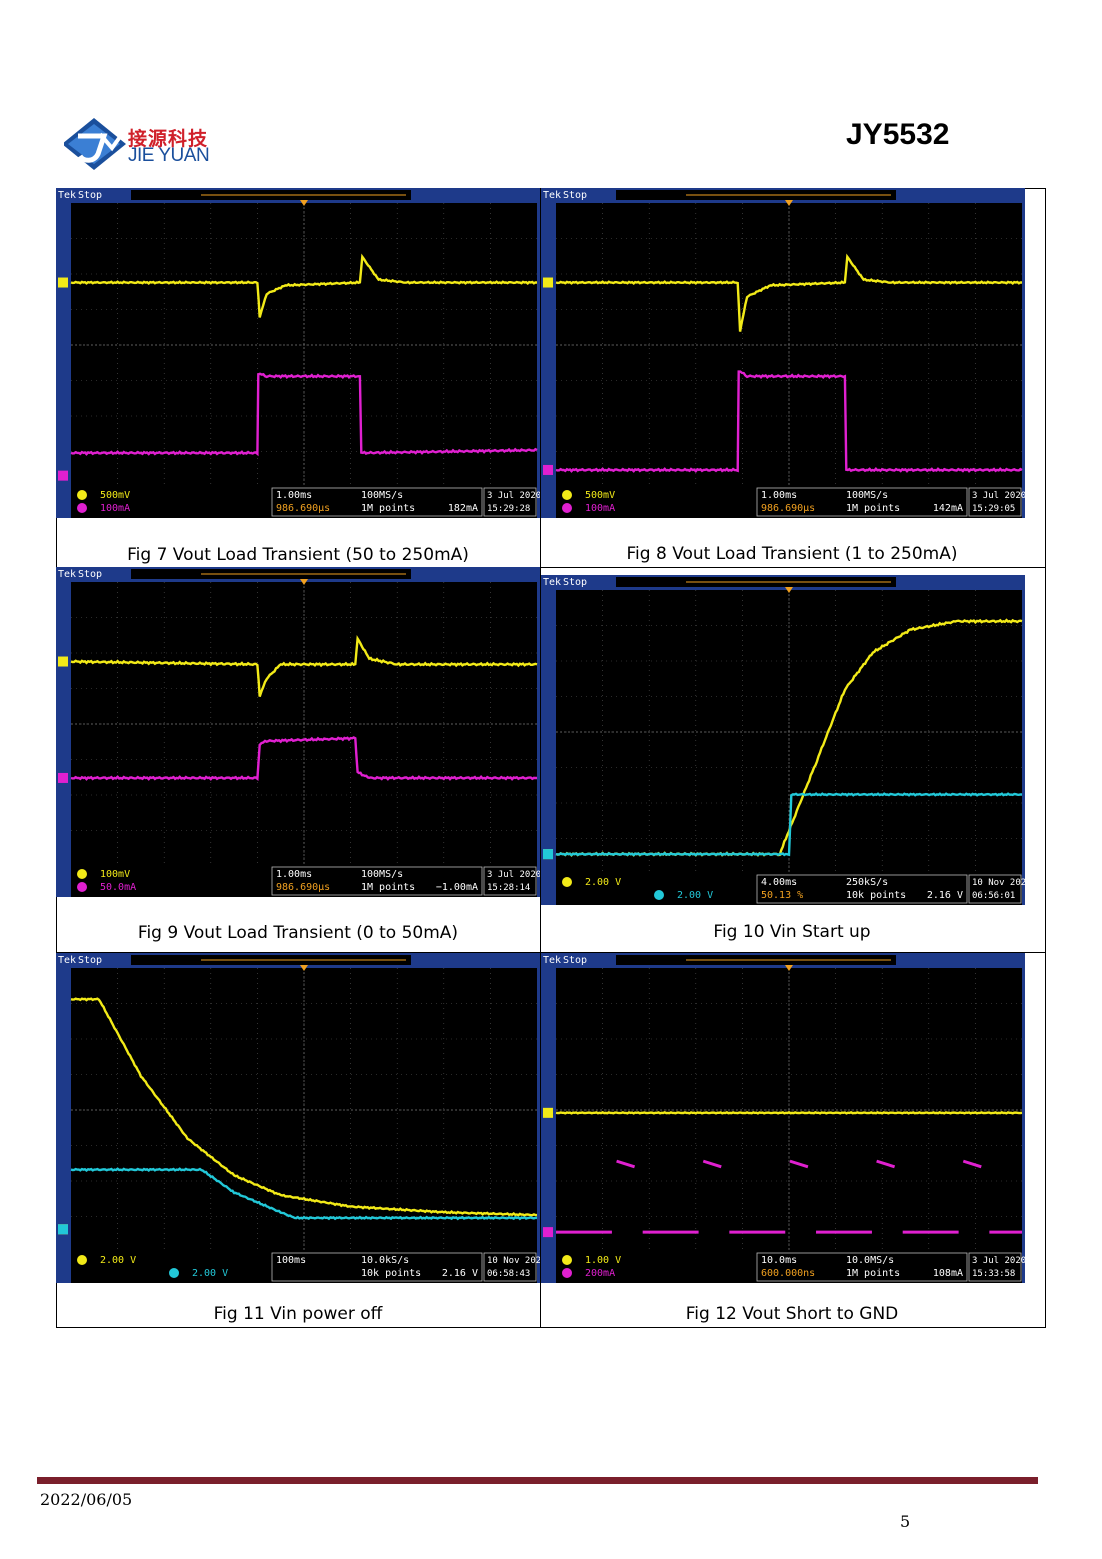 This screenshot has width=1102, height=1559. Describe the element at coordinates (993, 509) in the screenshot. I see `capture-time: 15:29:05` at that location.